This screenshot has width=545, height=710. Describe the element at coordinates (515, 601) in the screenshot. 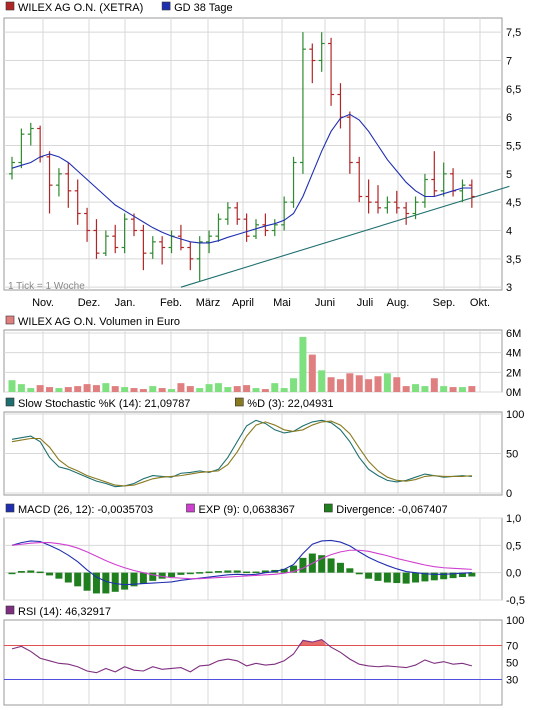

I see `macd-y-tick-0: -0,5` at that location.